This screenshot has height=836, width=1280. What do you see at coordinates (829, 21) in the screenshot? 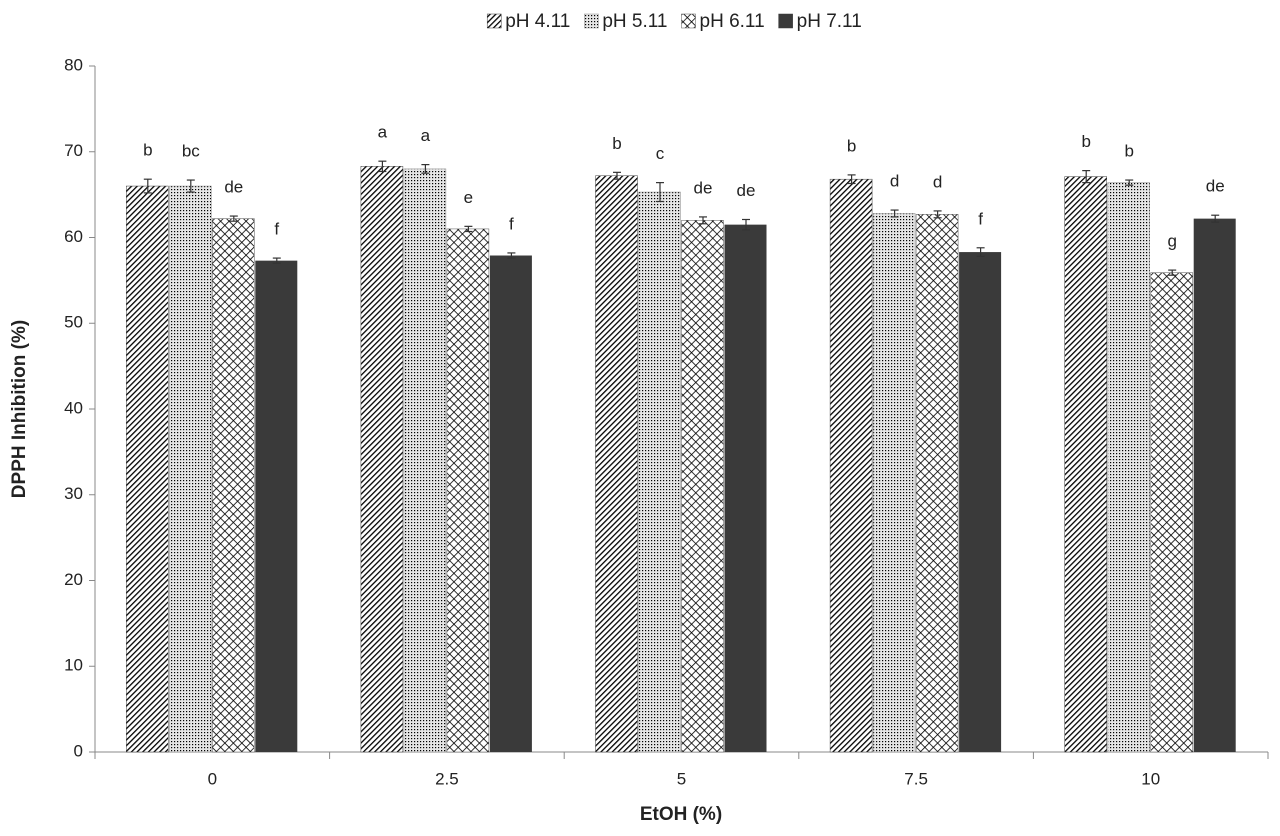
I see `legend-label: pH 7.11` at bounding box center [829, 21].